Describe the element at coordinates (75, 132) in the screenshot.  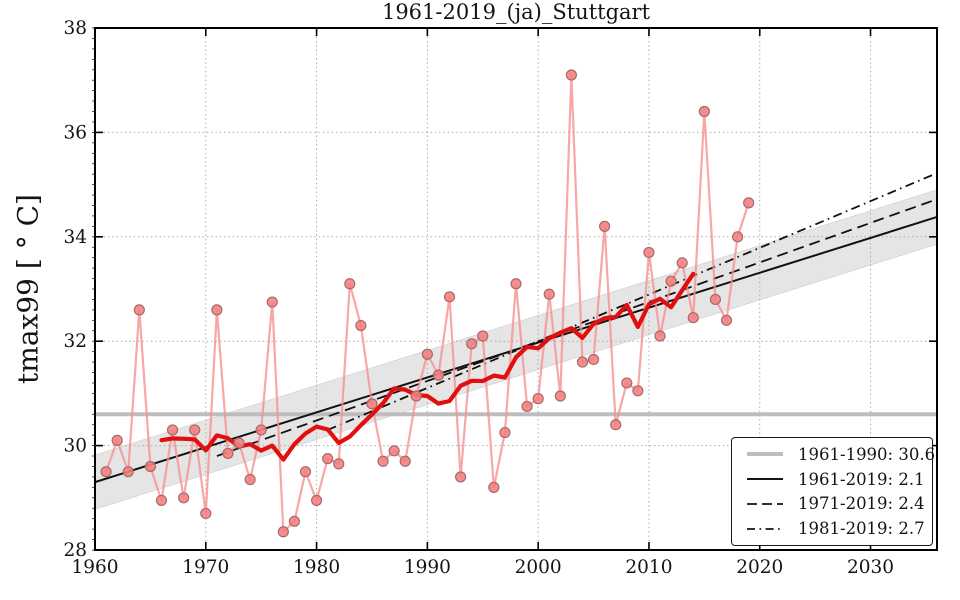
I see `y-tick-label: 36` at that location.